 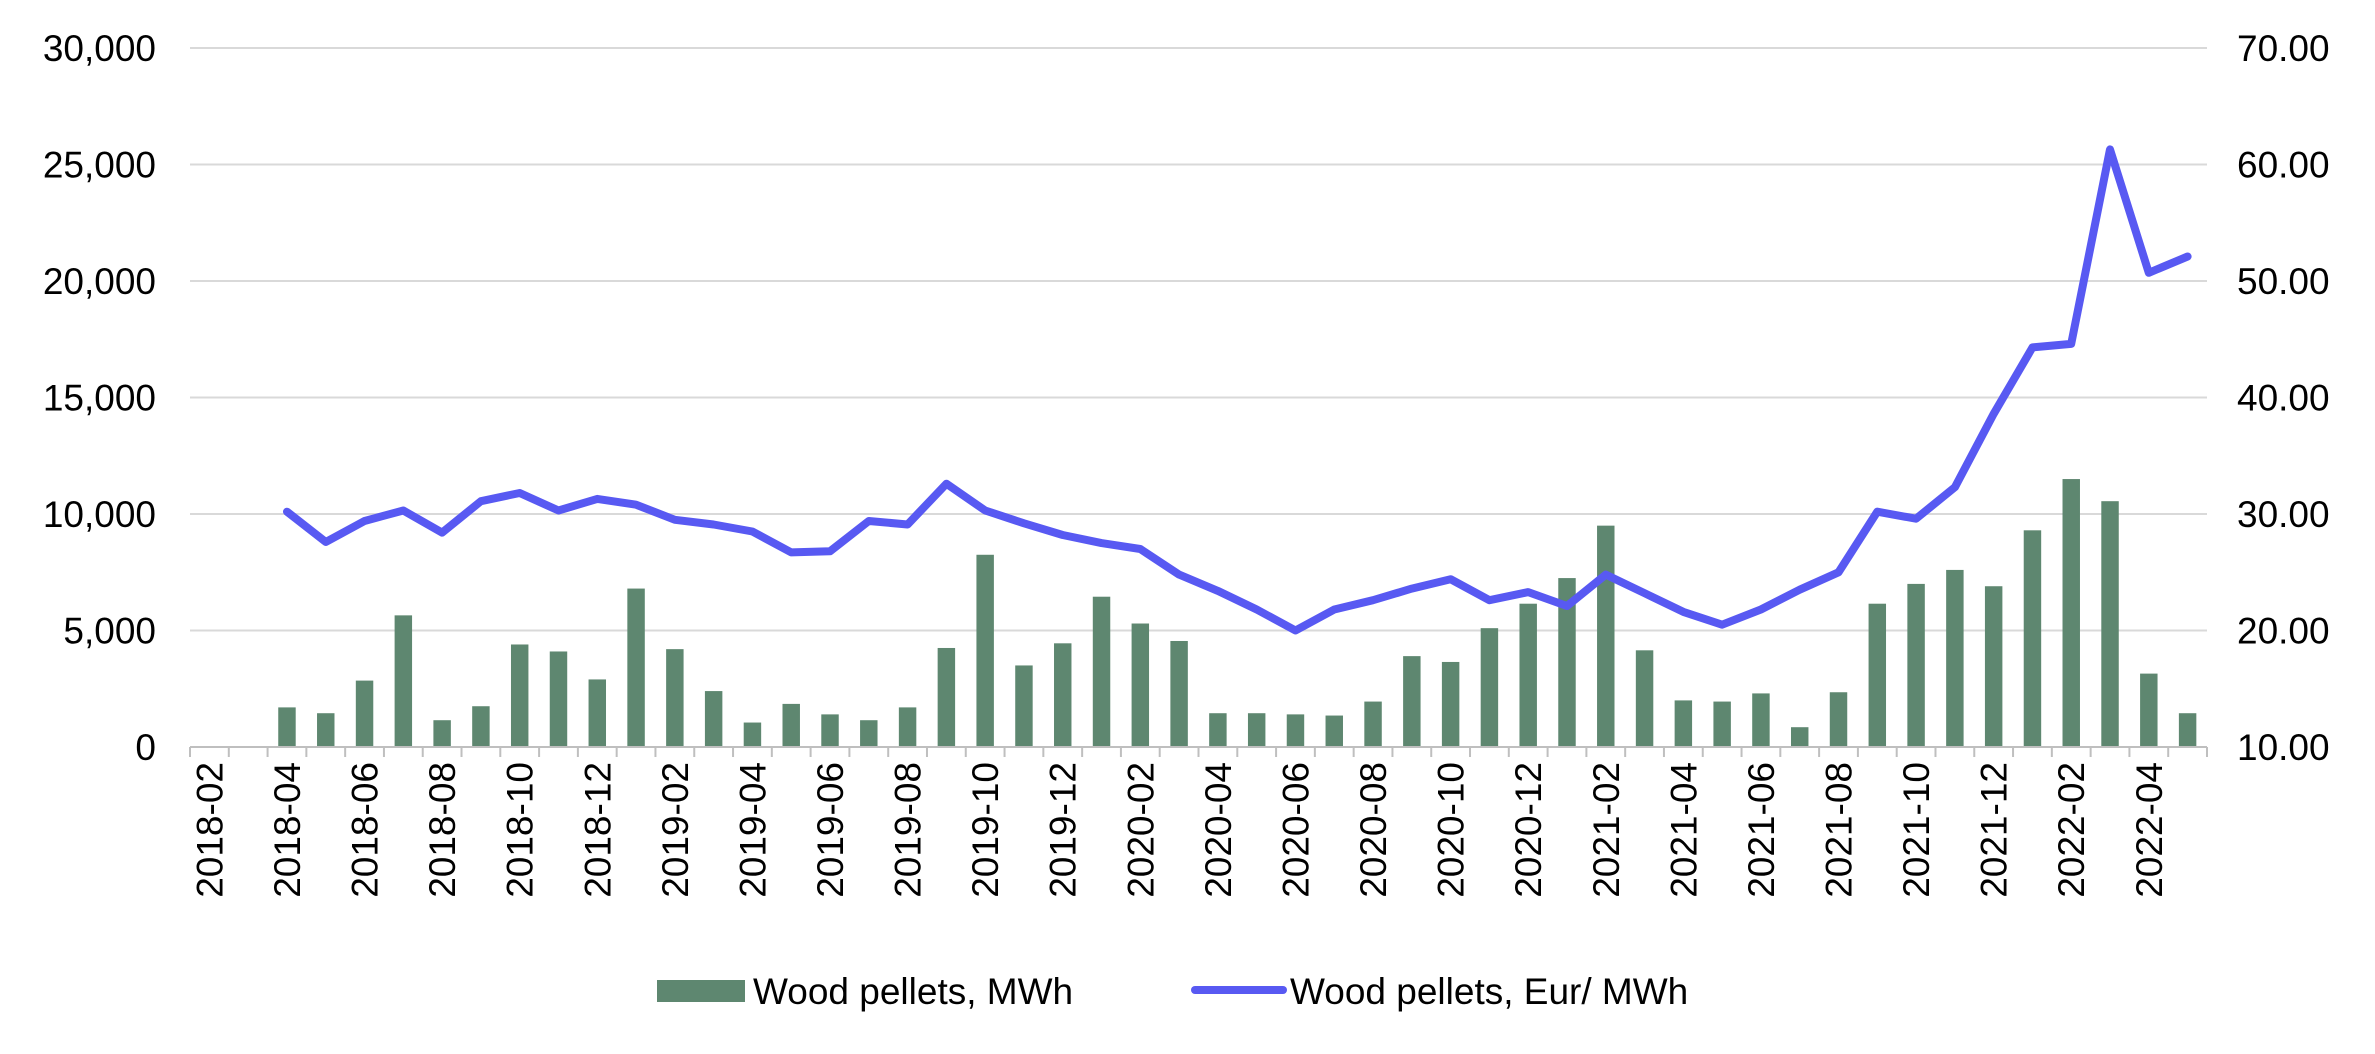 What do you see at coordinates (1140, 830) in the screenshot?
I see `x-tick-label-2020-02: 2020-02` at bounding box center [1140, 830].